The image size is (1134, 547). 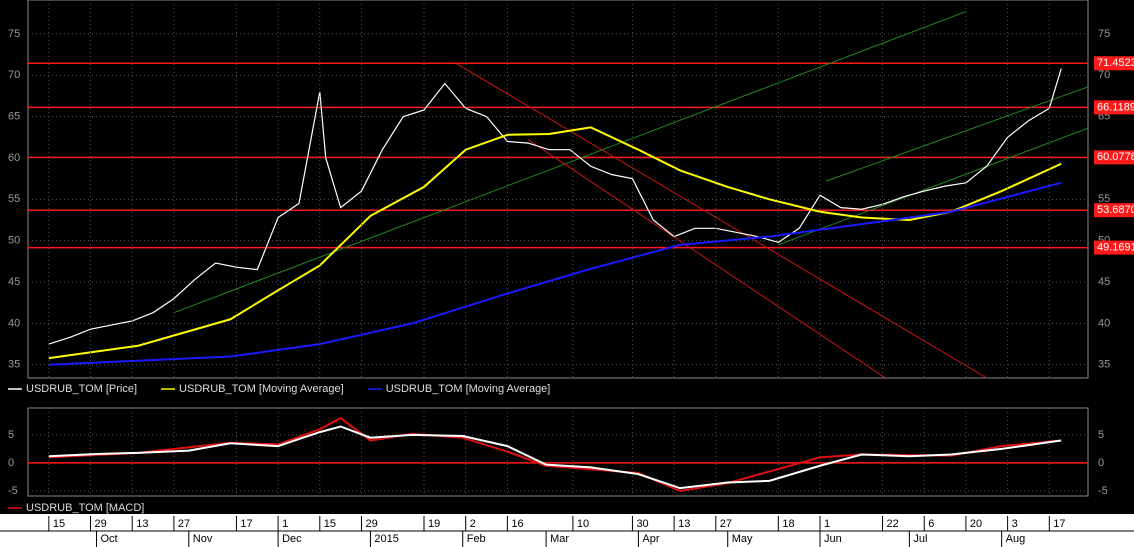 What do you see at coordinates (476, 539) in the screenshot?
I see `month-label: Feb` at bounding box center [476, 539].